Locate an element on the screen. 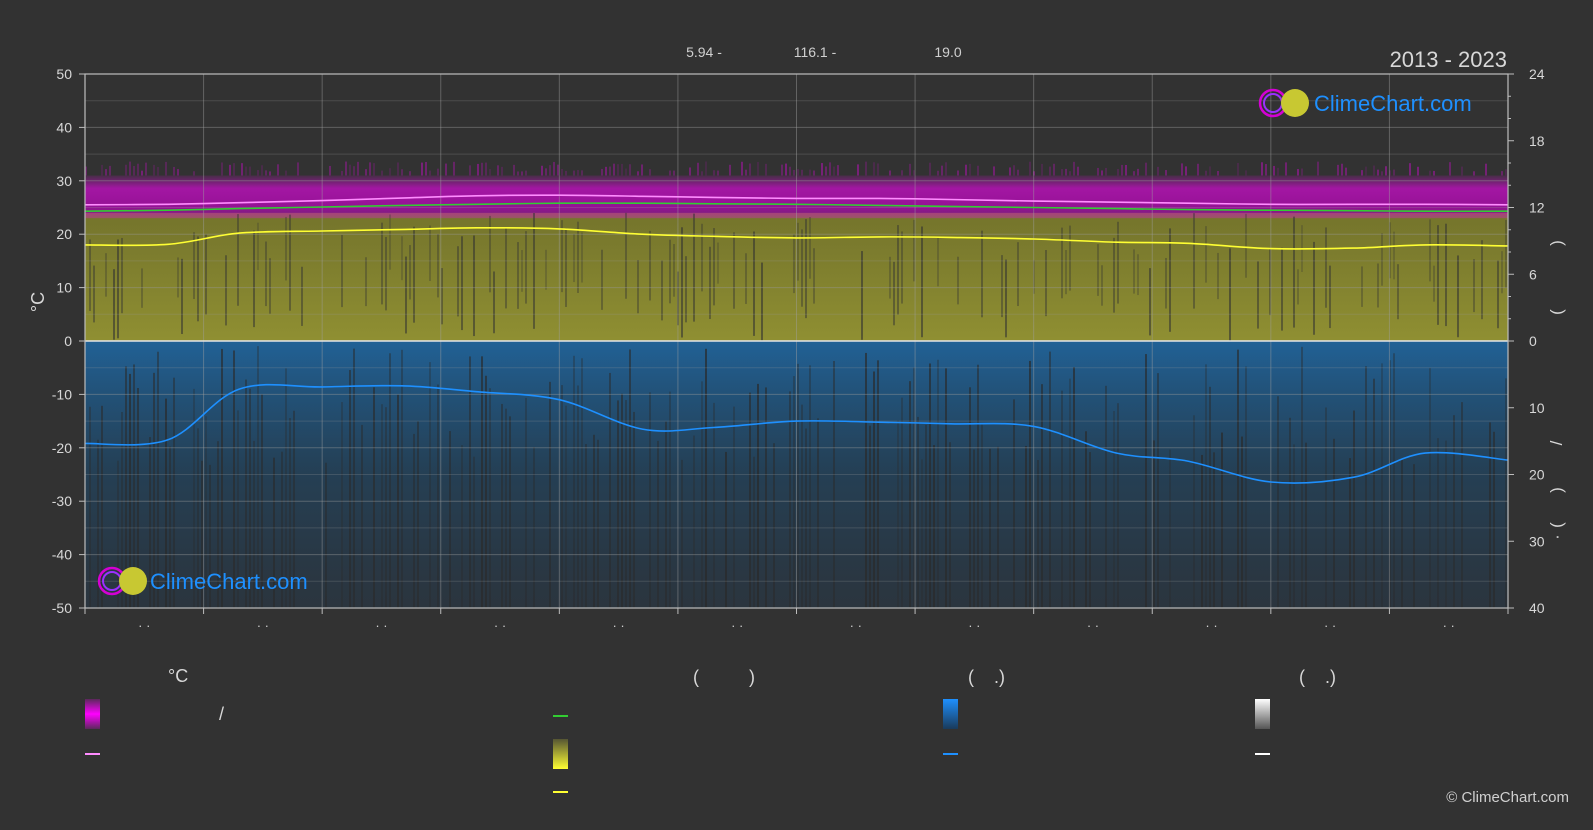 Image resolution: width=1593 pixels, height=830 pixels. y2-upper-tick-label: 6 is located at coordinates (1533, 274).